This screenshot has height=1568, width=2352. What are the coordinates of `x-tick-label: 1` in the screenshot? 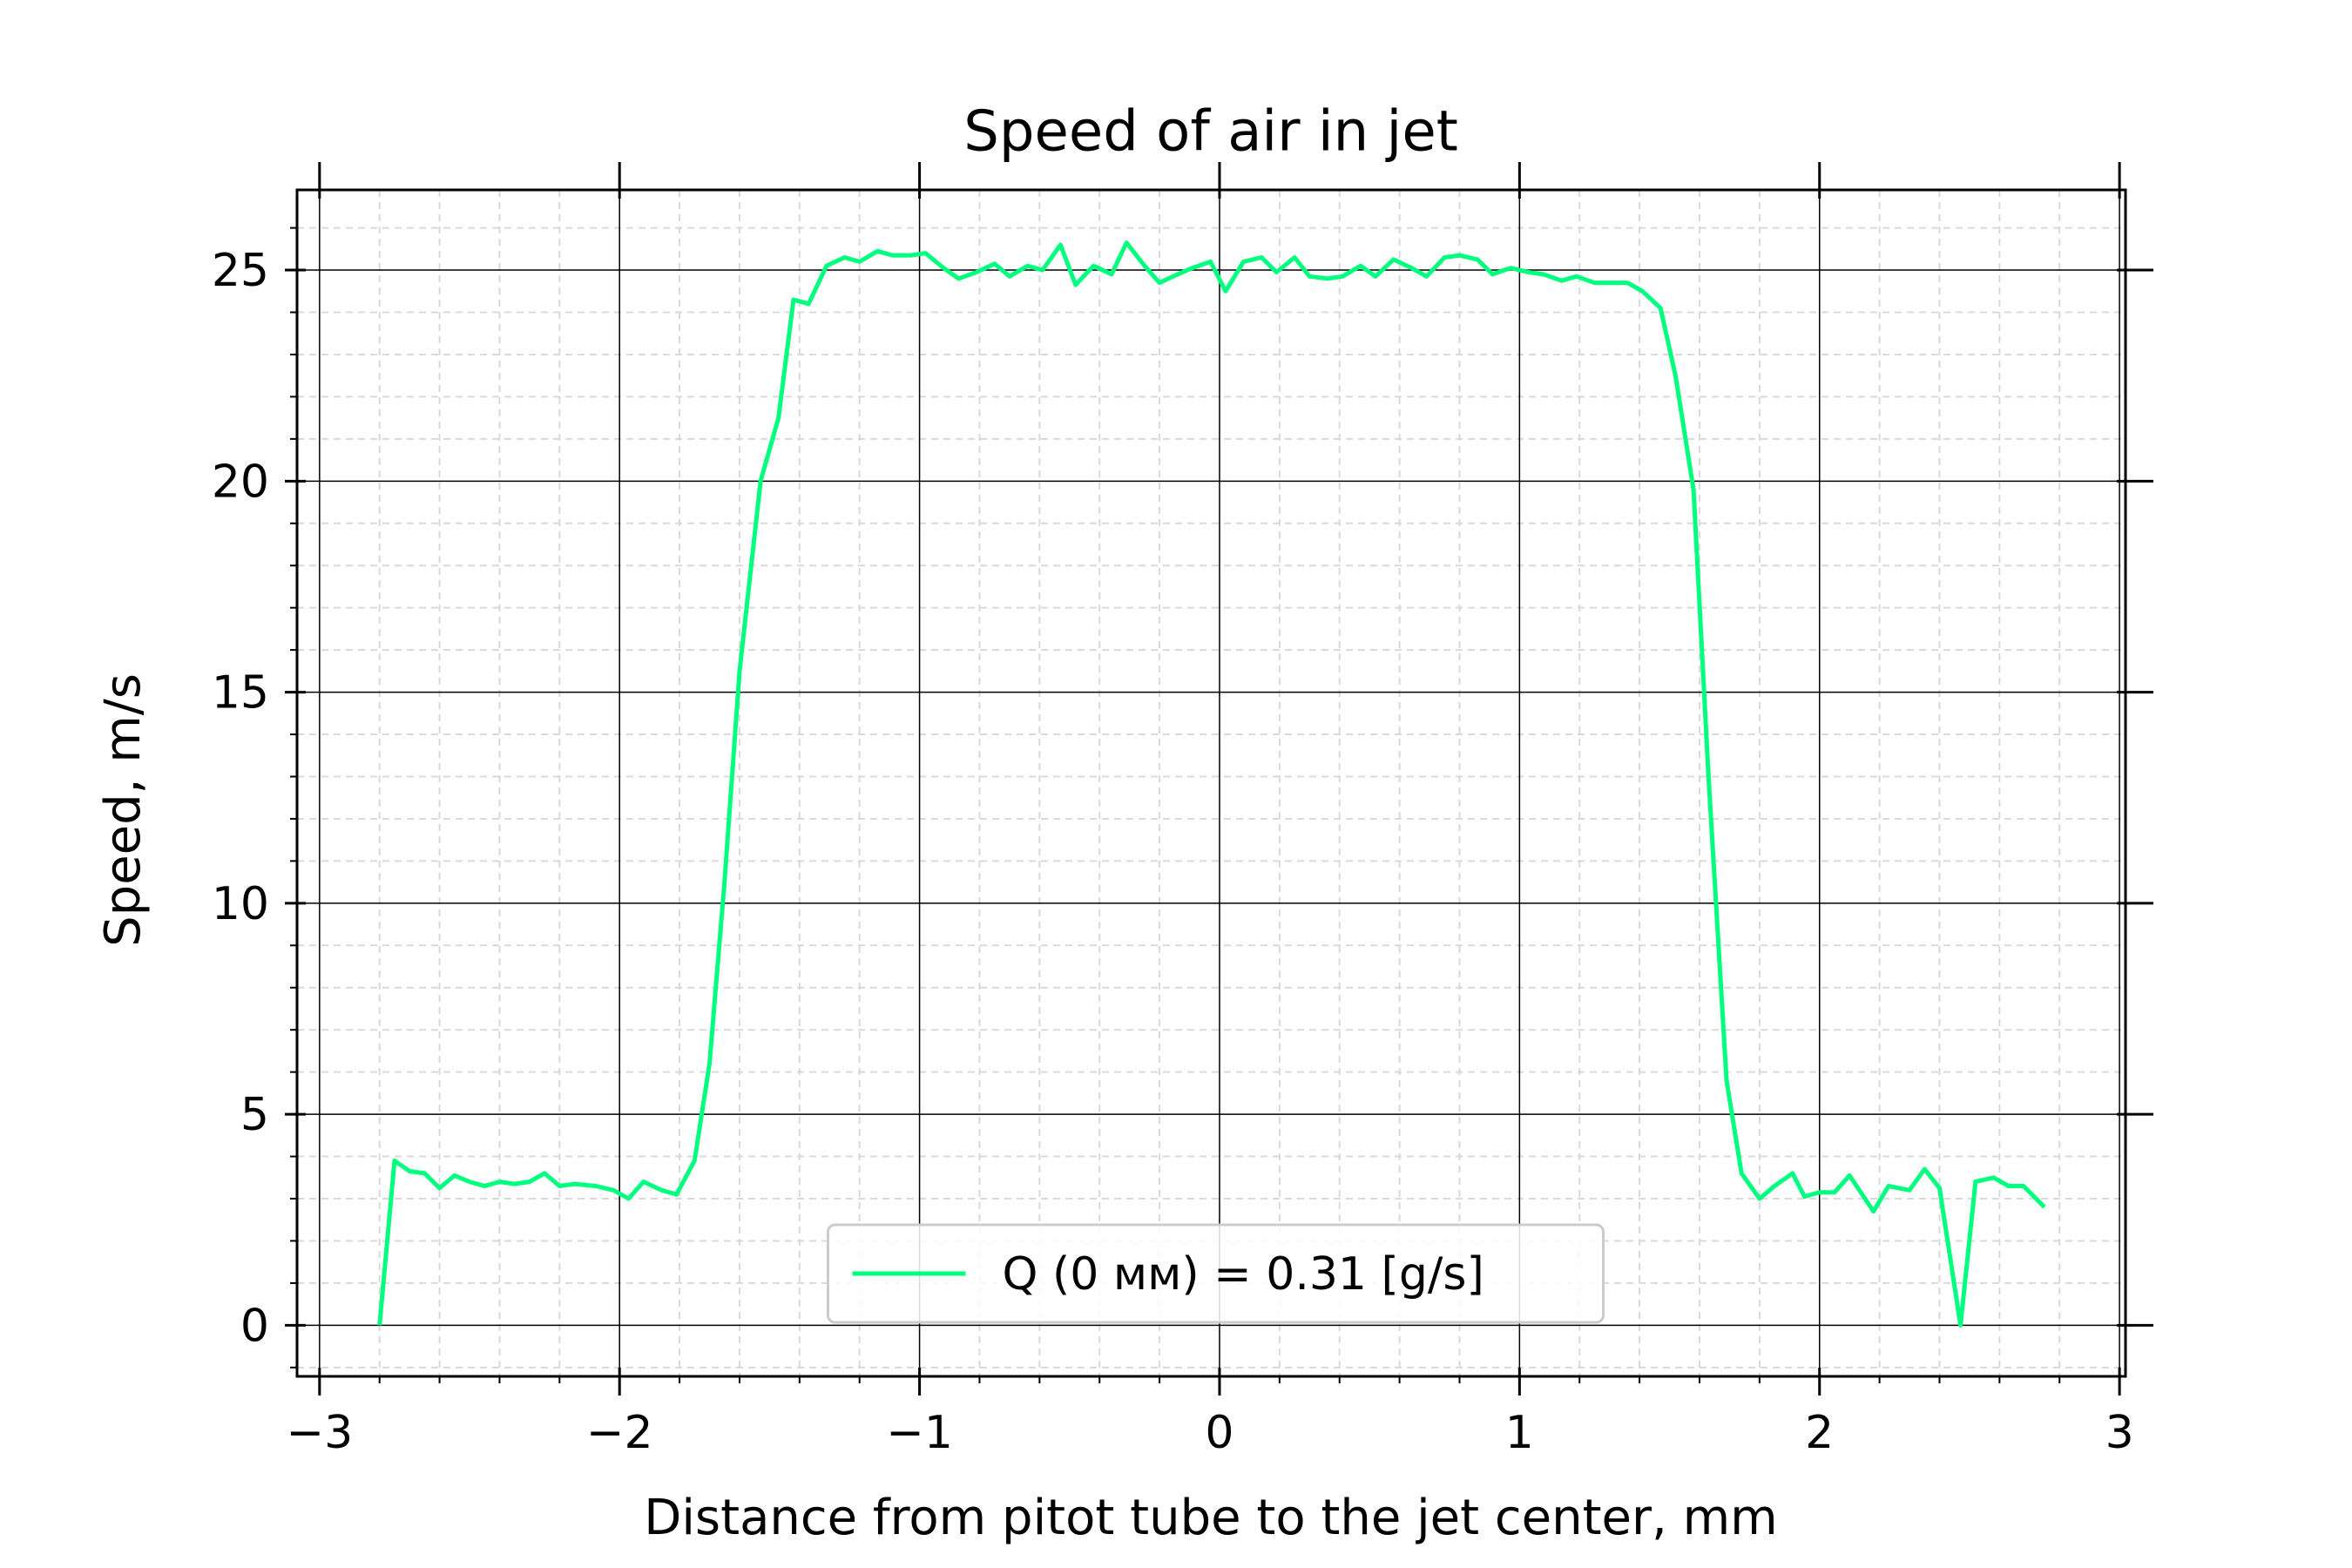 It's located at (1519, 1433).